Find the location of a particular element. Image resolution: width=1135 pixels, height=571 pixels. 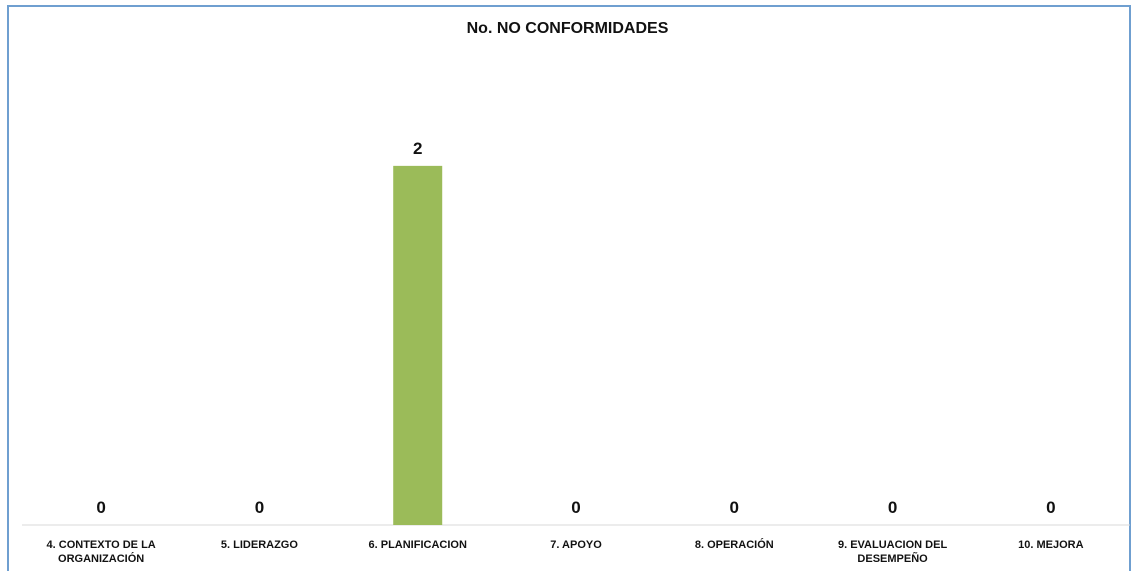

x-tick-label: 6. PLANIFICACION is located at coordinates (418, 545).